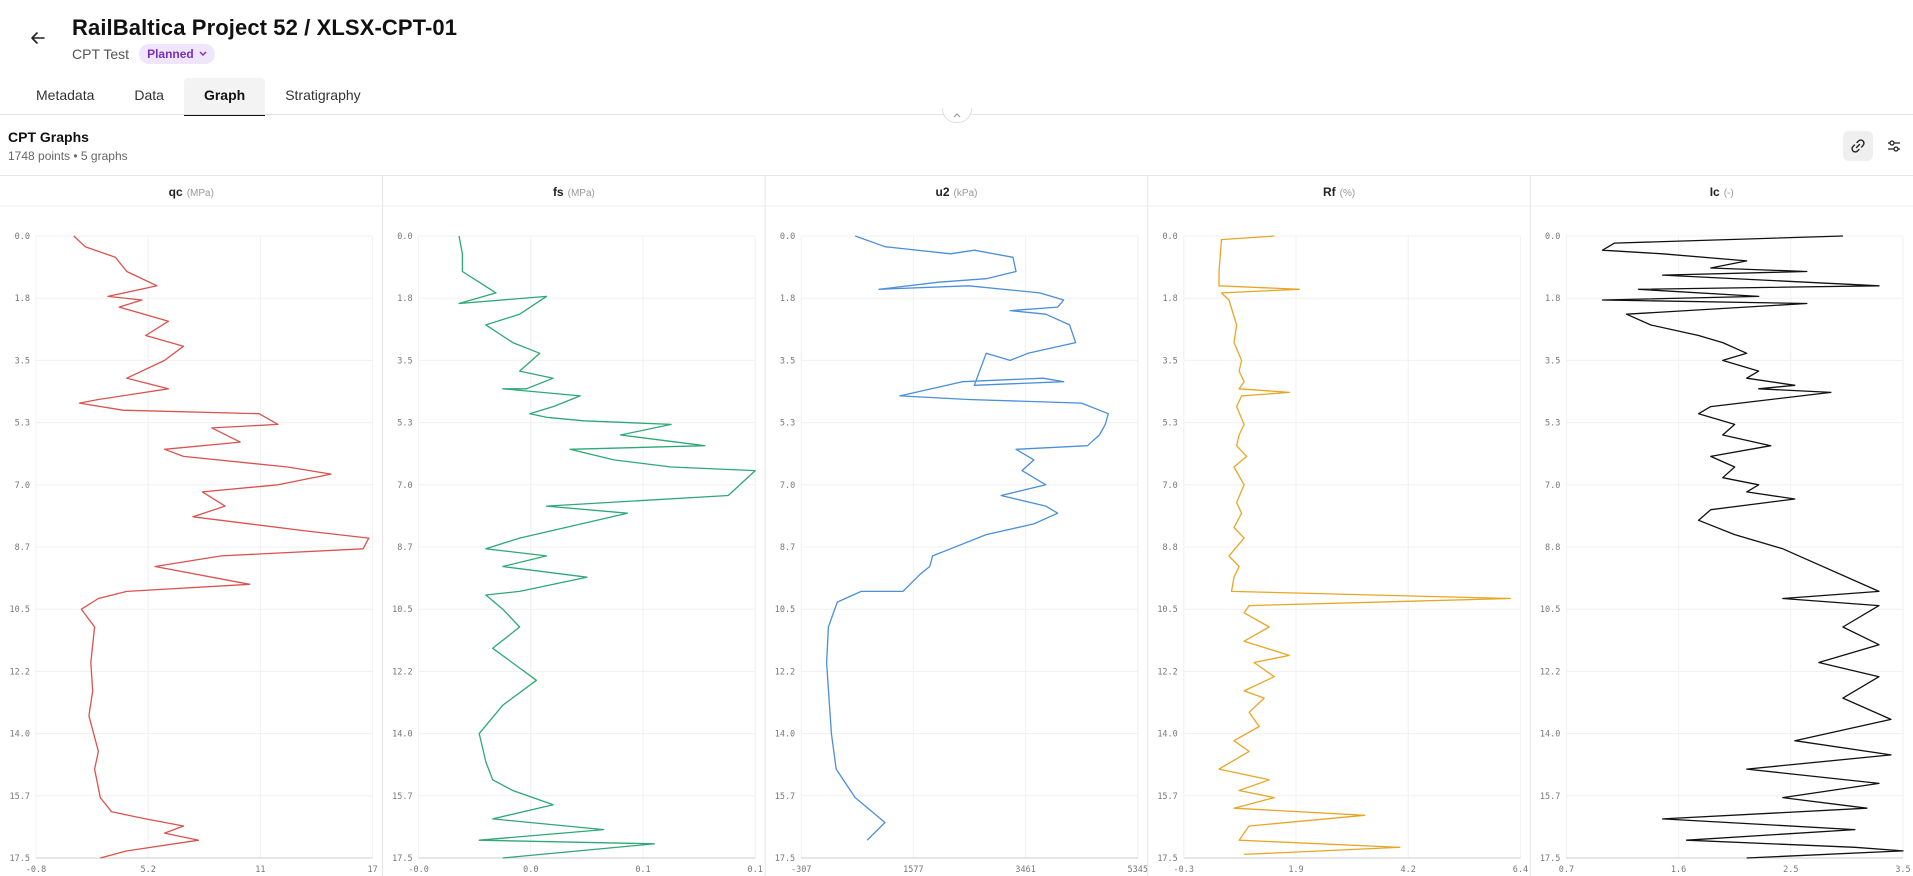 This screenshot has height=876, width=1913. I want to click on panel-title: CPT Graphs, so click(48, 137).